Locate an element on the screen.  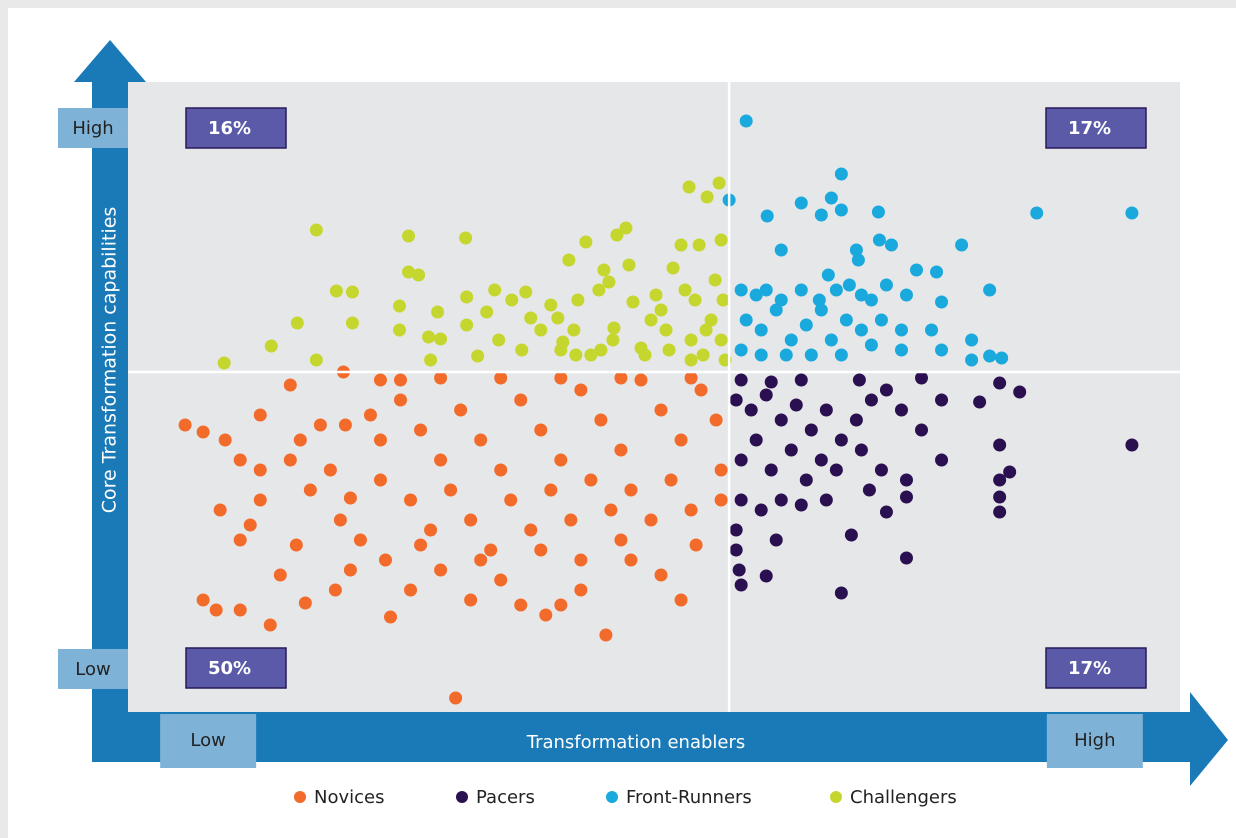
y-tick-label: High is located at coordinates (92, 128).